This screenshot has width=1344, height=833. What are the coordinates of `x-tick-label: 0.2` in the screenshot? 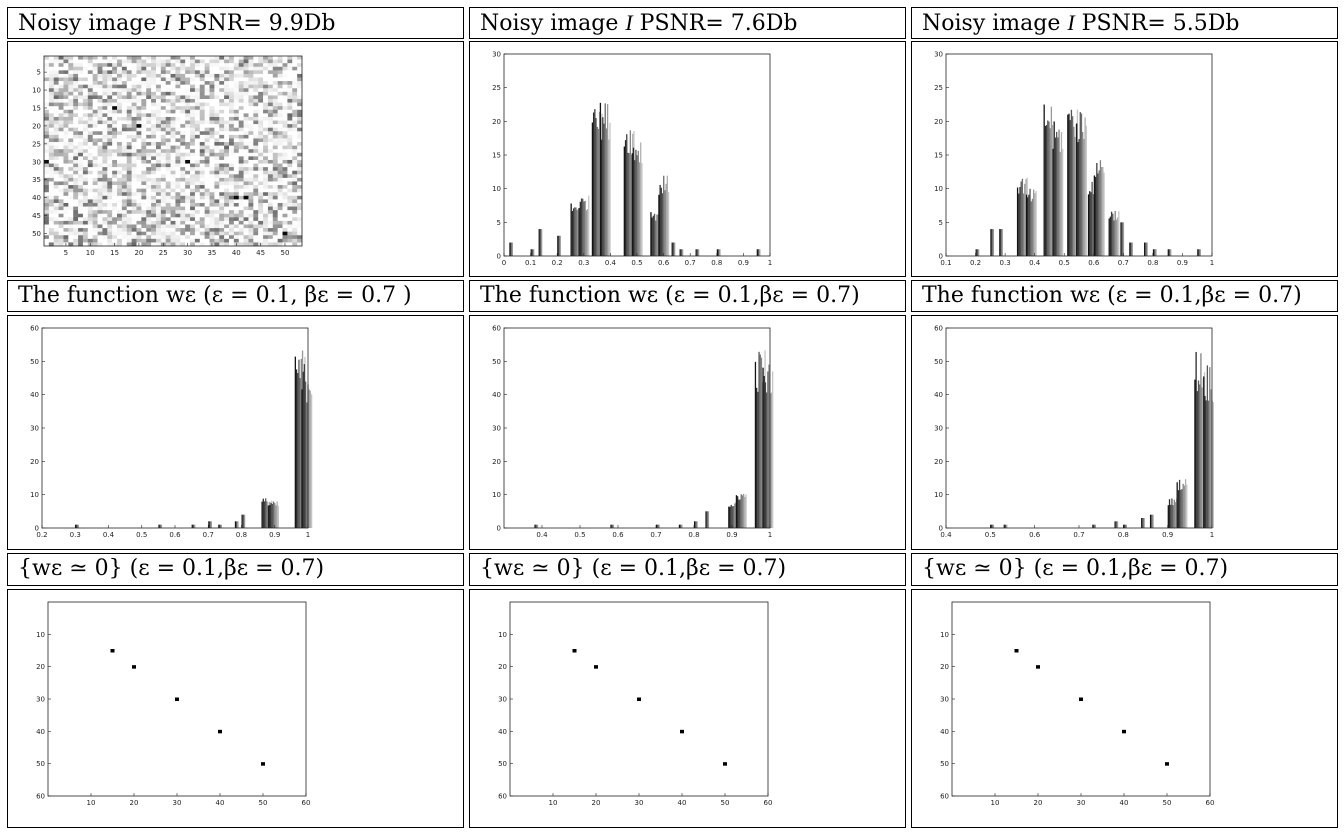 It's located at (557, 263).